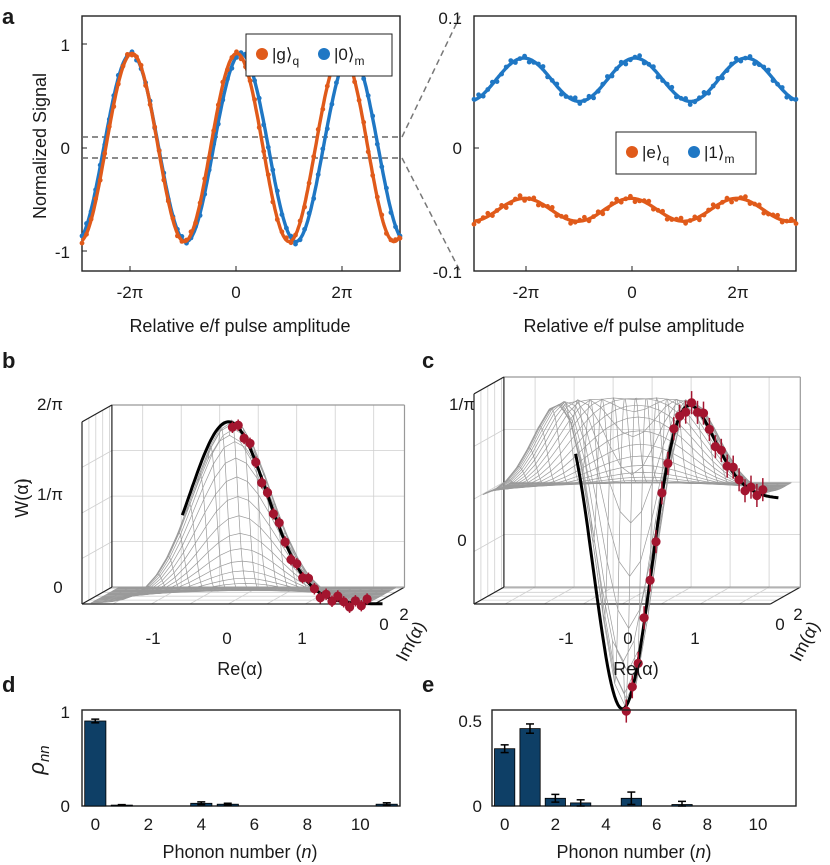 The width and height of the screenshot is (830, 865). I want to click on legend-label-e-q: |e⟩q, so click(655, 154).